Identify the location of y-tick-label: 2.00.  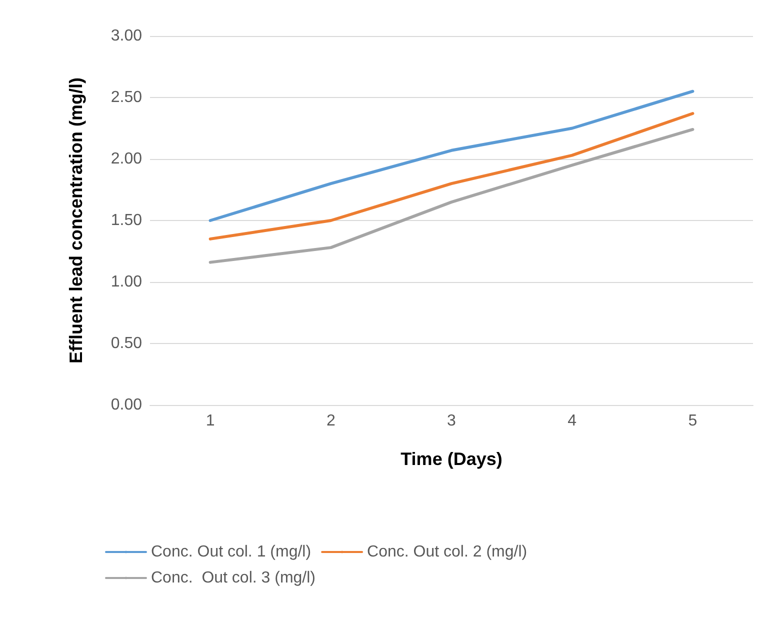
(126, 159).